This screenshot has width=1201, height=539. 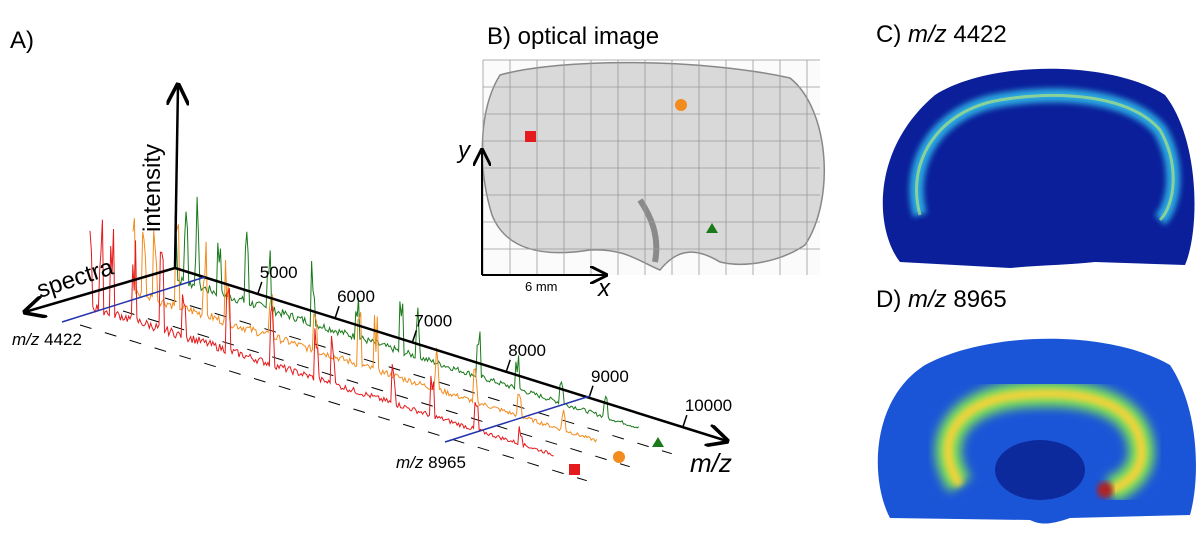 I want to click on tick-label: 9000, so click(x=610, y=376).